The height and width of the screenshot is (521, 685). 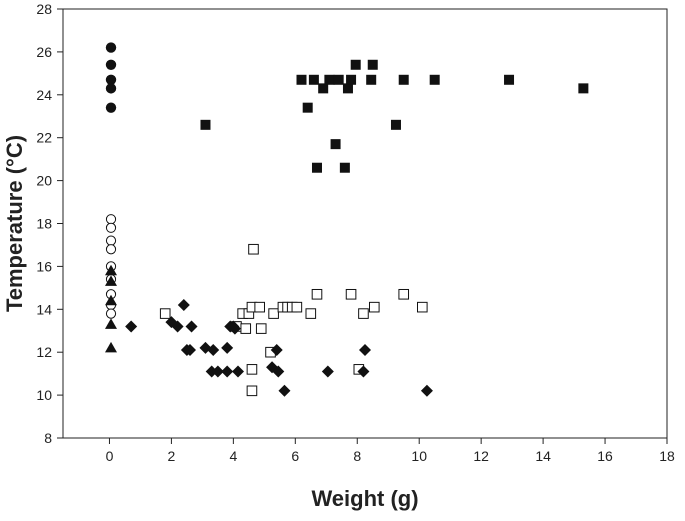 I want to click on x-tick-label: 10, so click(x=419, y=456).